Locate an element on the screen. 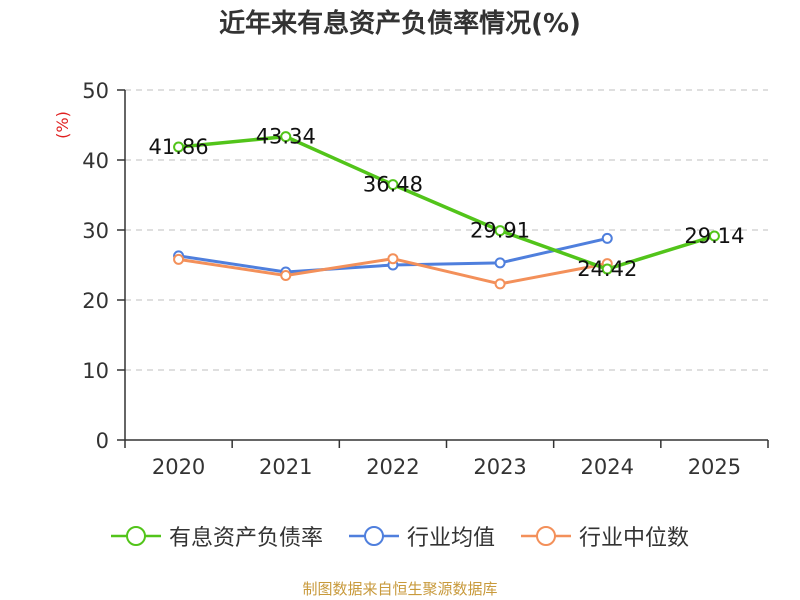  legend-label: 行业均值 is located at coordinates (450, 538).